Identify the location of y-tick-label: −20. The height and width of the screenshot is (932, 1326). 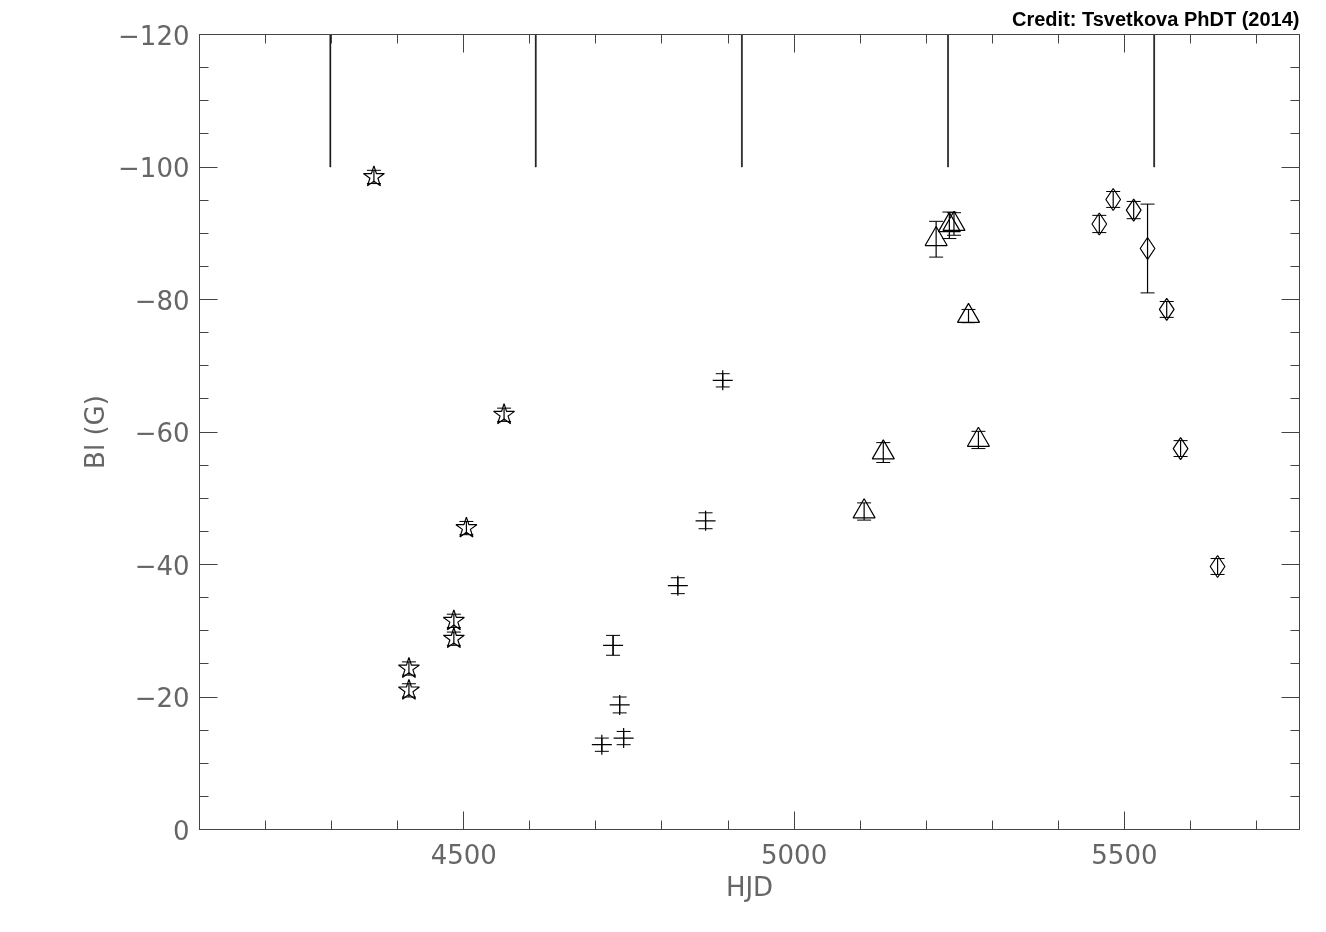
(162, 698).